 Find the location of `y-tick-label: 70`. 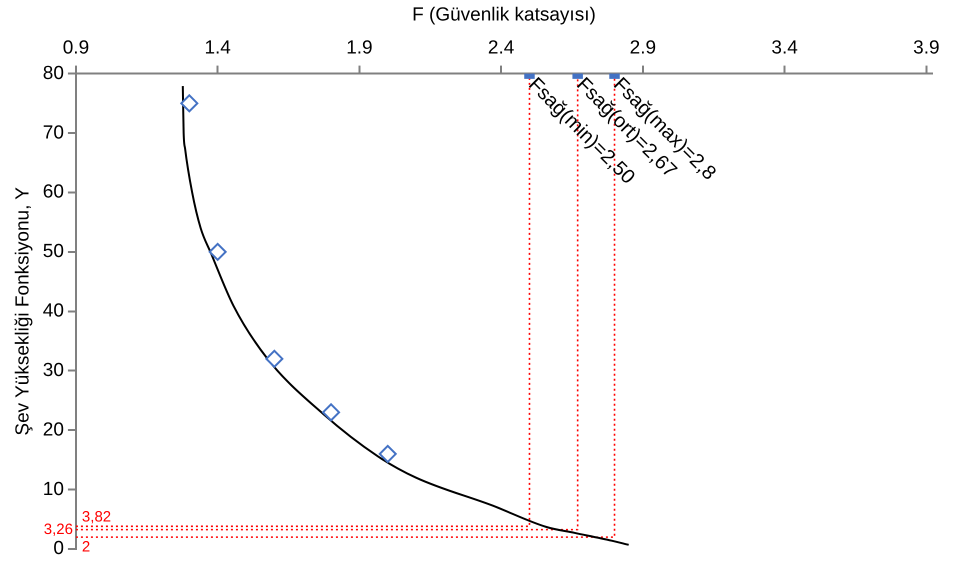

y-tick-label: 70 is located at coordinates (53, 133).